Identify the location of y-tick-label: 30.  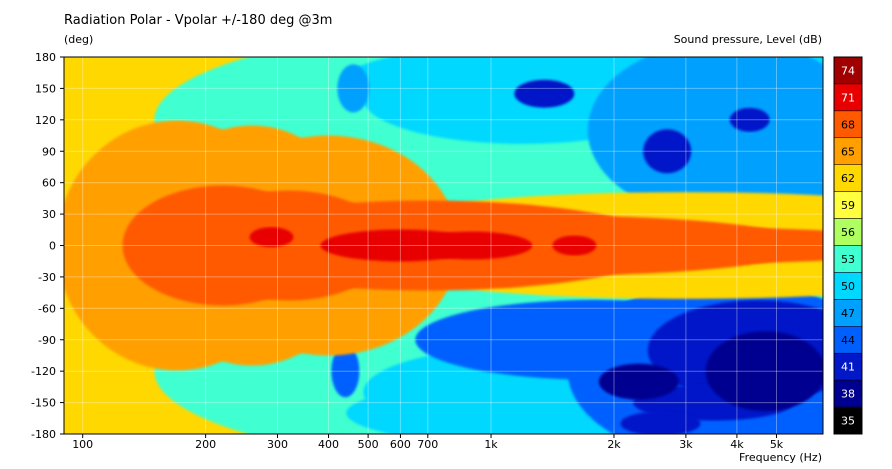
(49, 214).